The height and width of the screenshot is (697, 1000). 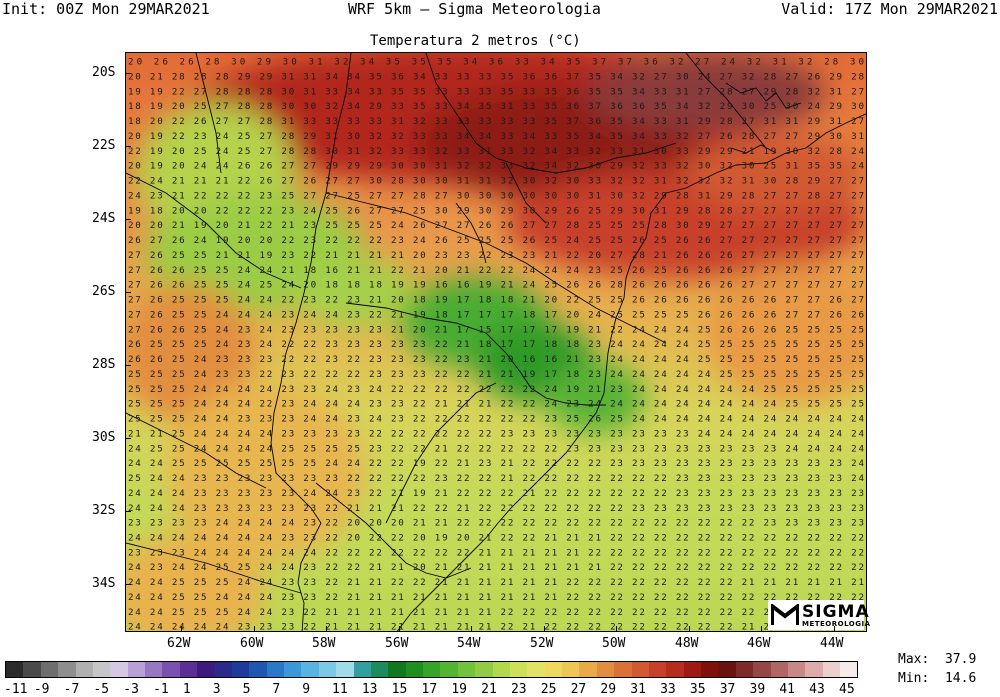 I want to click on colorbar-label: 25, so click(x=548, y=689).